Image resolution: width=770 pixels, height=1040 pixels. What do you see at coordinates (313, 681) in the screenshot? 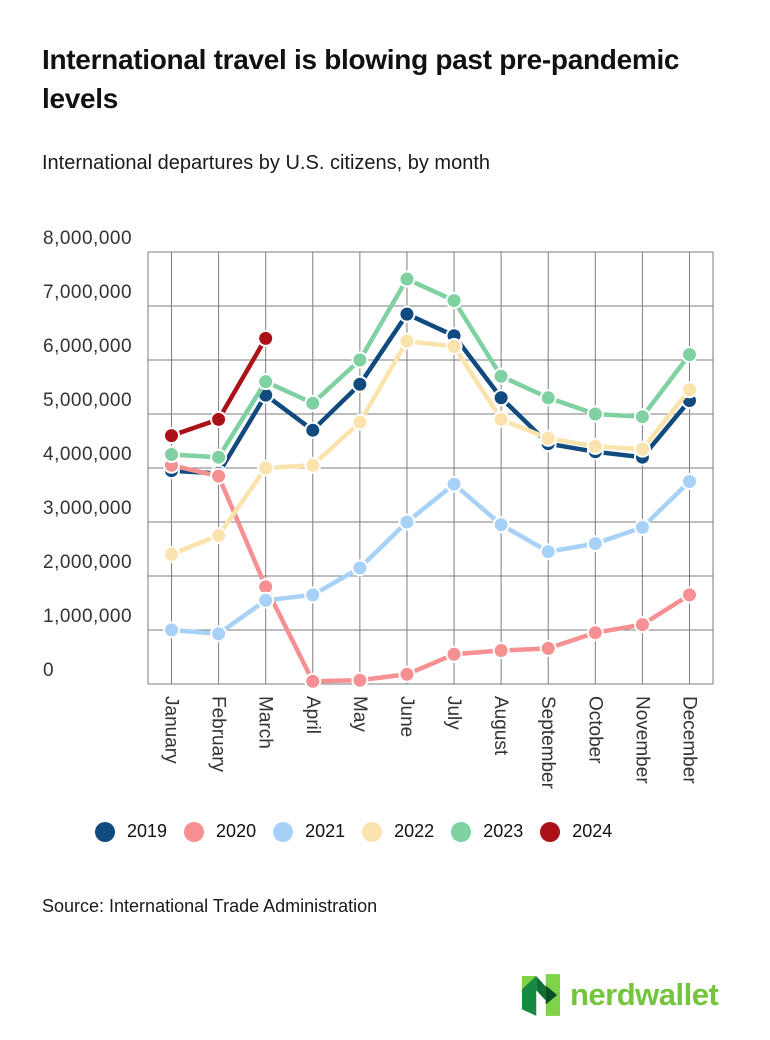
I see `data-point-2020-April` at bounding box center [313, 681].